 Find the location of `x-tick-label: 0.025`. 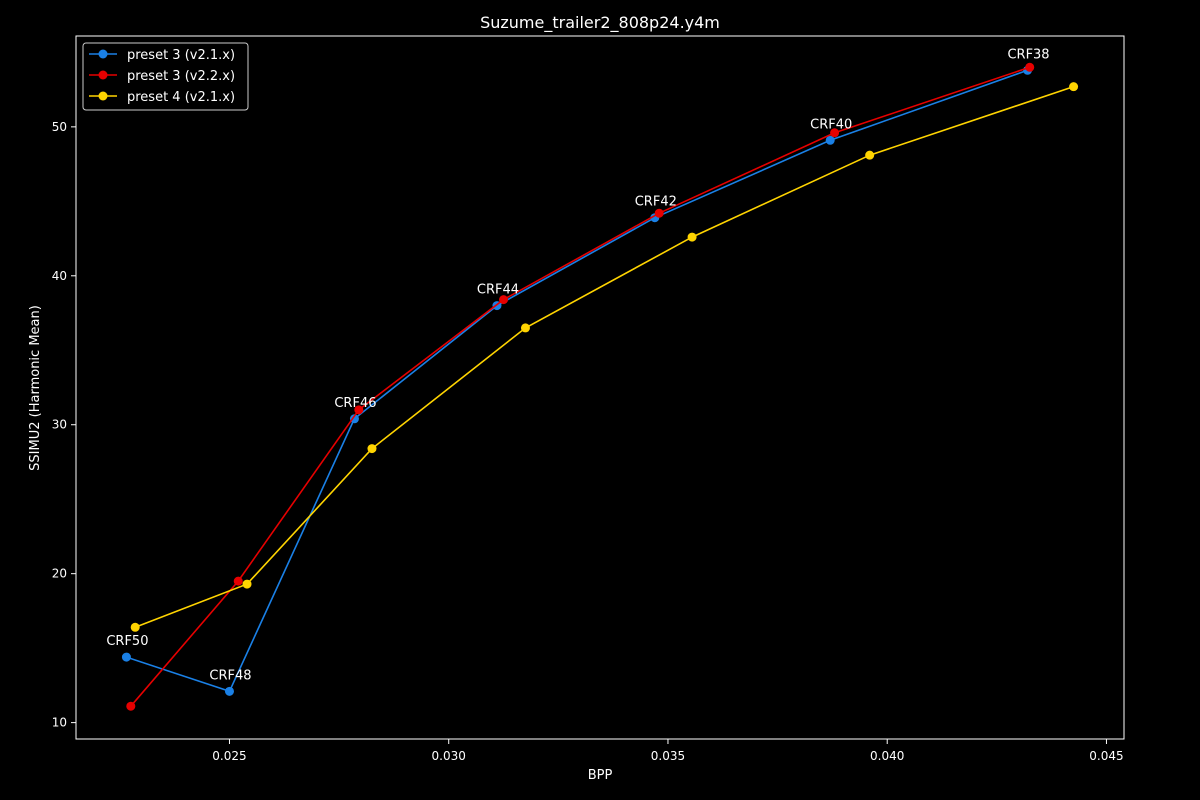

x-tick-label: 0.025 is located at coordinates (229, 756).